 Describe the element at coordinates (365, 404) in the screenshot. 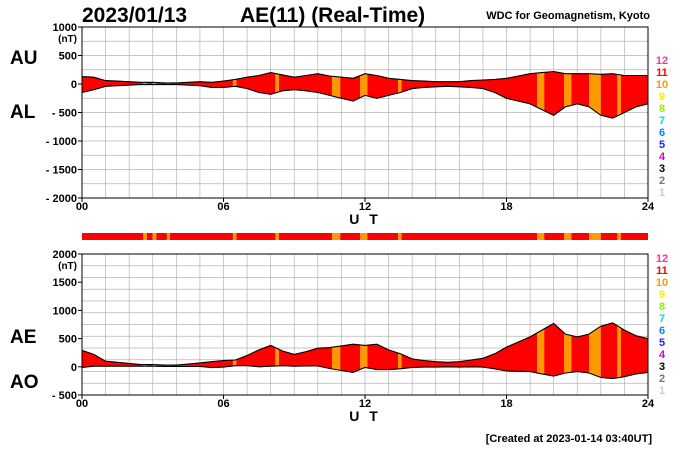

I see `aeao-x-tick-label: 12` at that location.